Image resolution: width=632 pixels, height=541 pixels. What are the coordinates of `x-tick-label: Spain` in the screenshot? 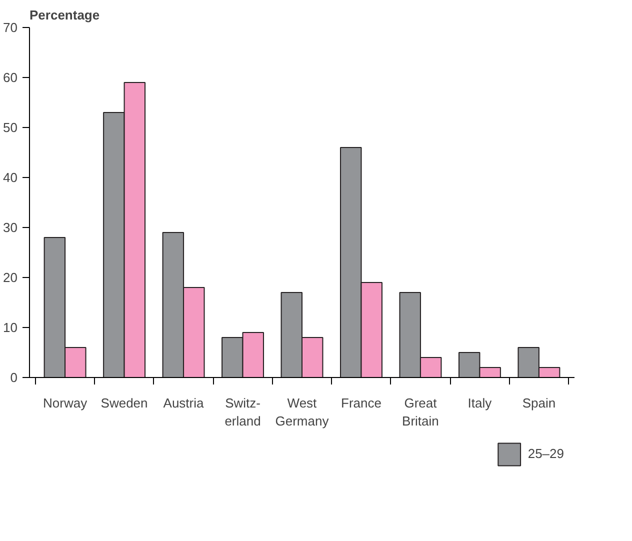 It's located at (539, 403).